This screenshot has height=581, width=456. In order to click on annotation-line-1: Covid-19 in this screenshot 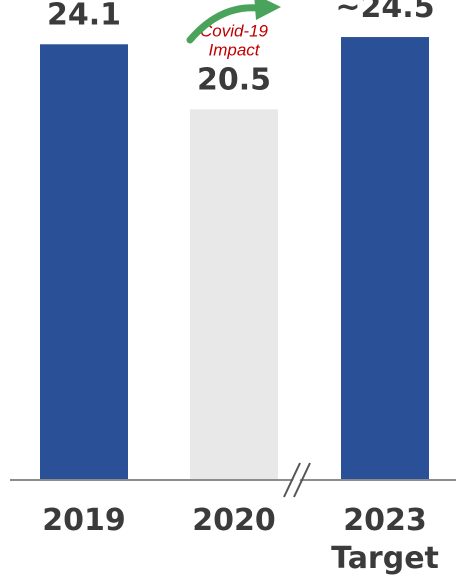, I will do `click(234, 30)`.